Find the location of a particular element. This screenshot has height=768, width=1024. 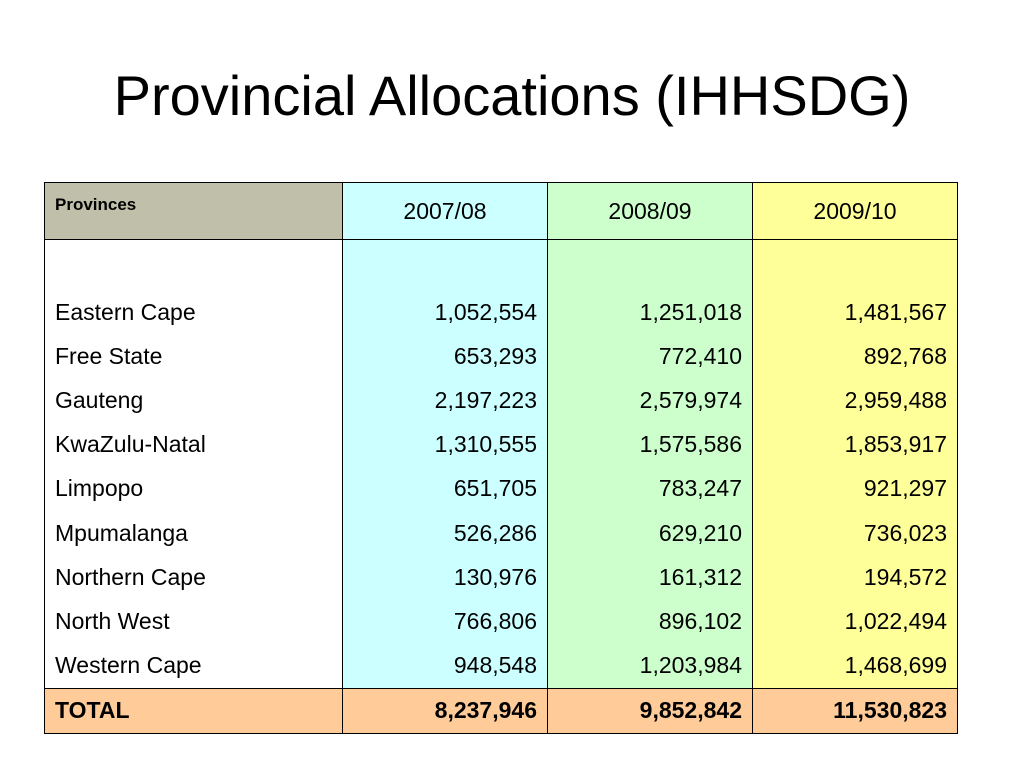

allocation-value: 772,410 is located at coordinates (650, 356).